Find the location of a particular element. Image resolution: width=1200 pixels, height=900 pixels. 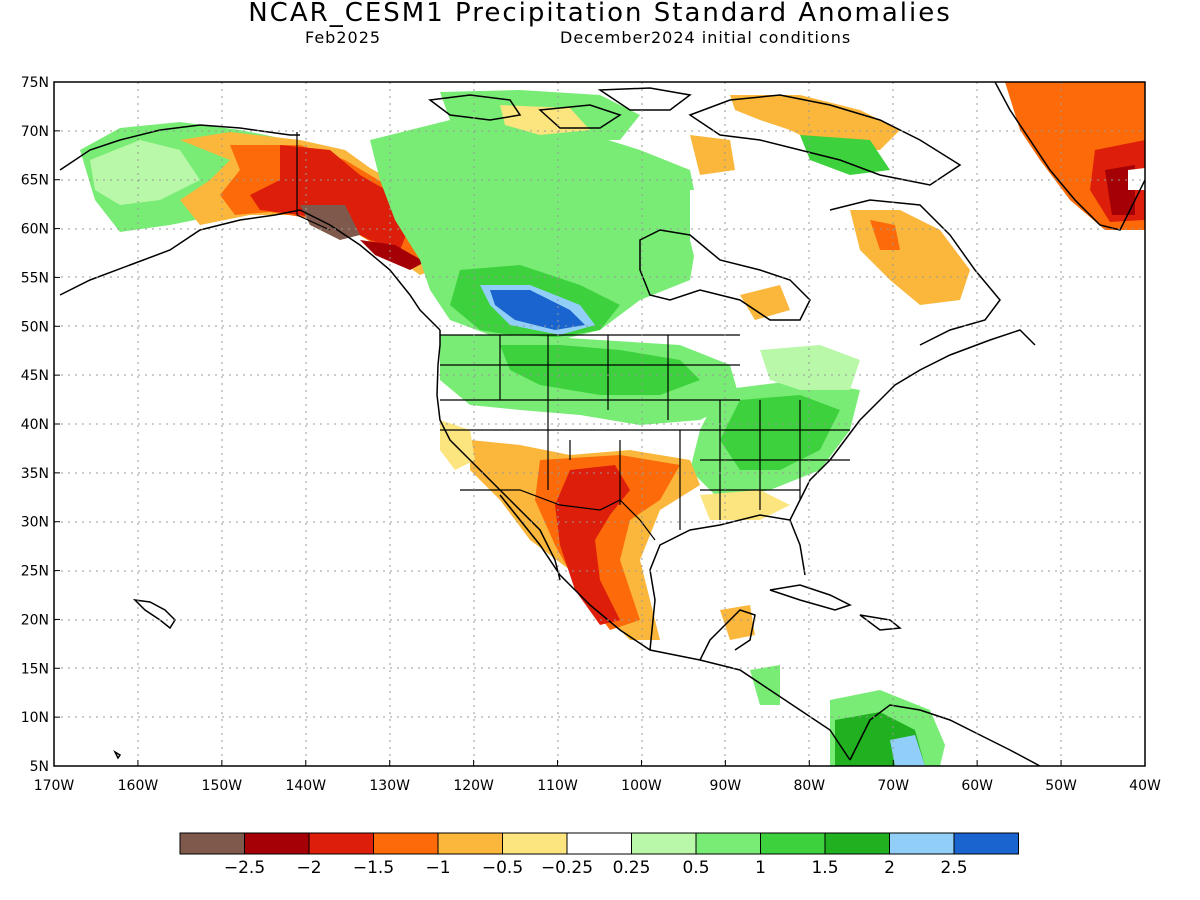

coast-greenland is located at coordinates (1069, 156).